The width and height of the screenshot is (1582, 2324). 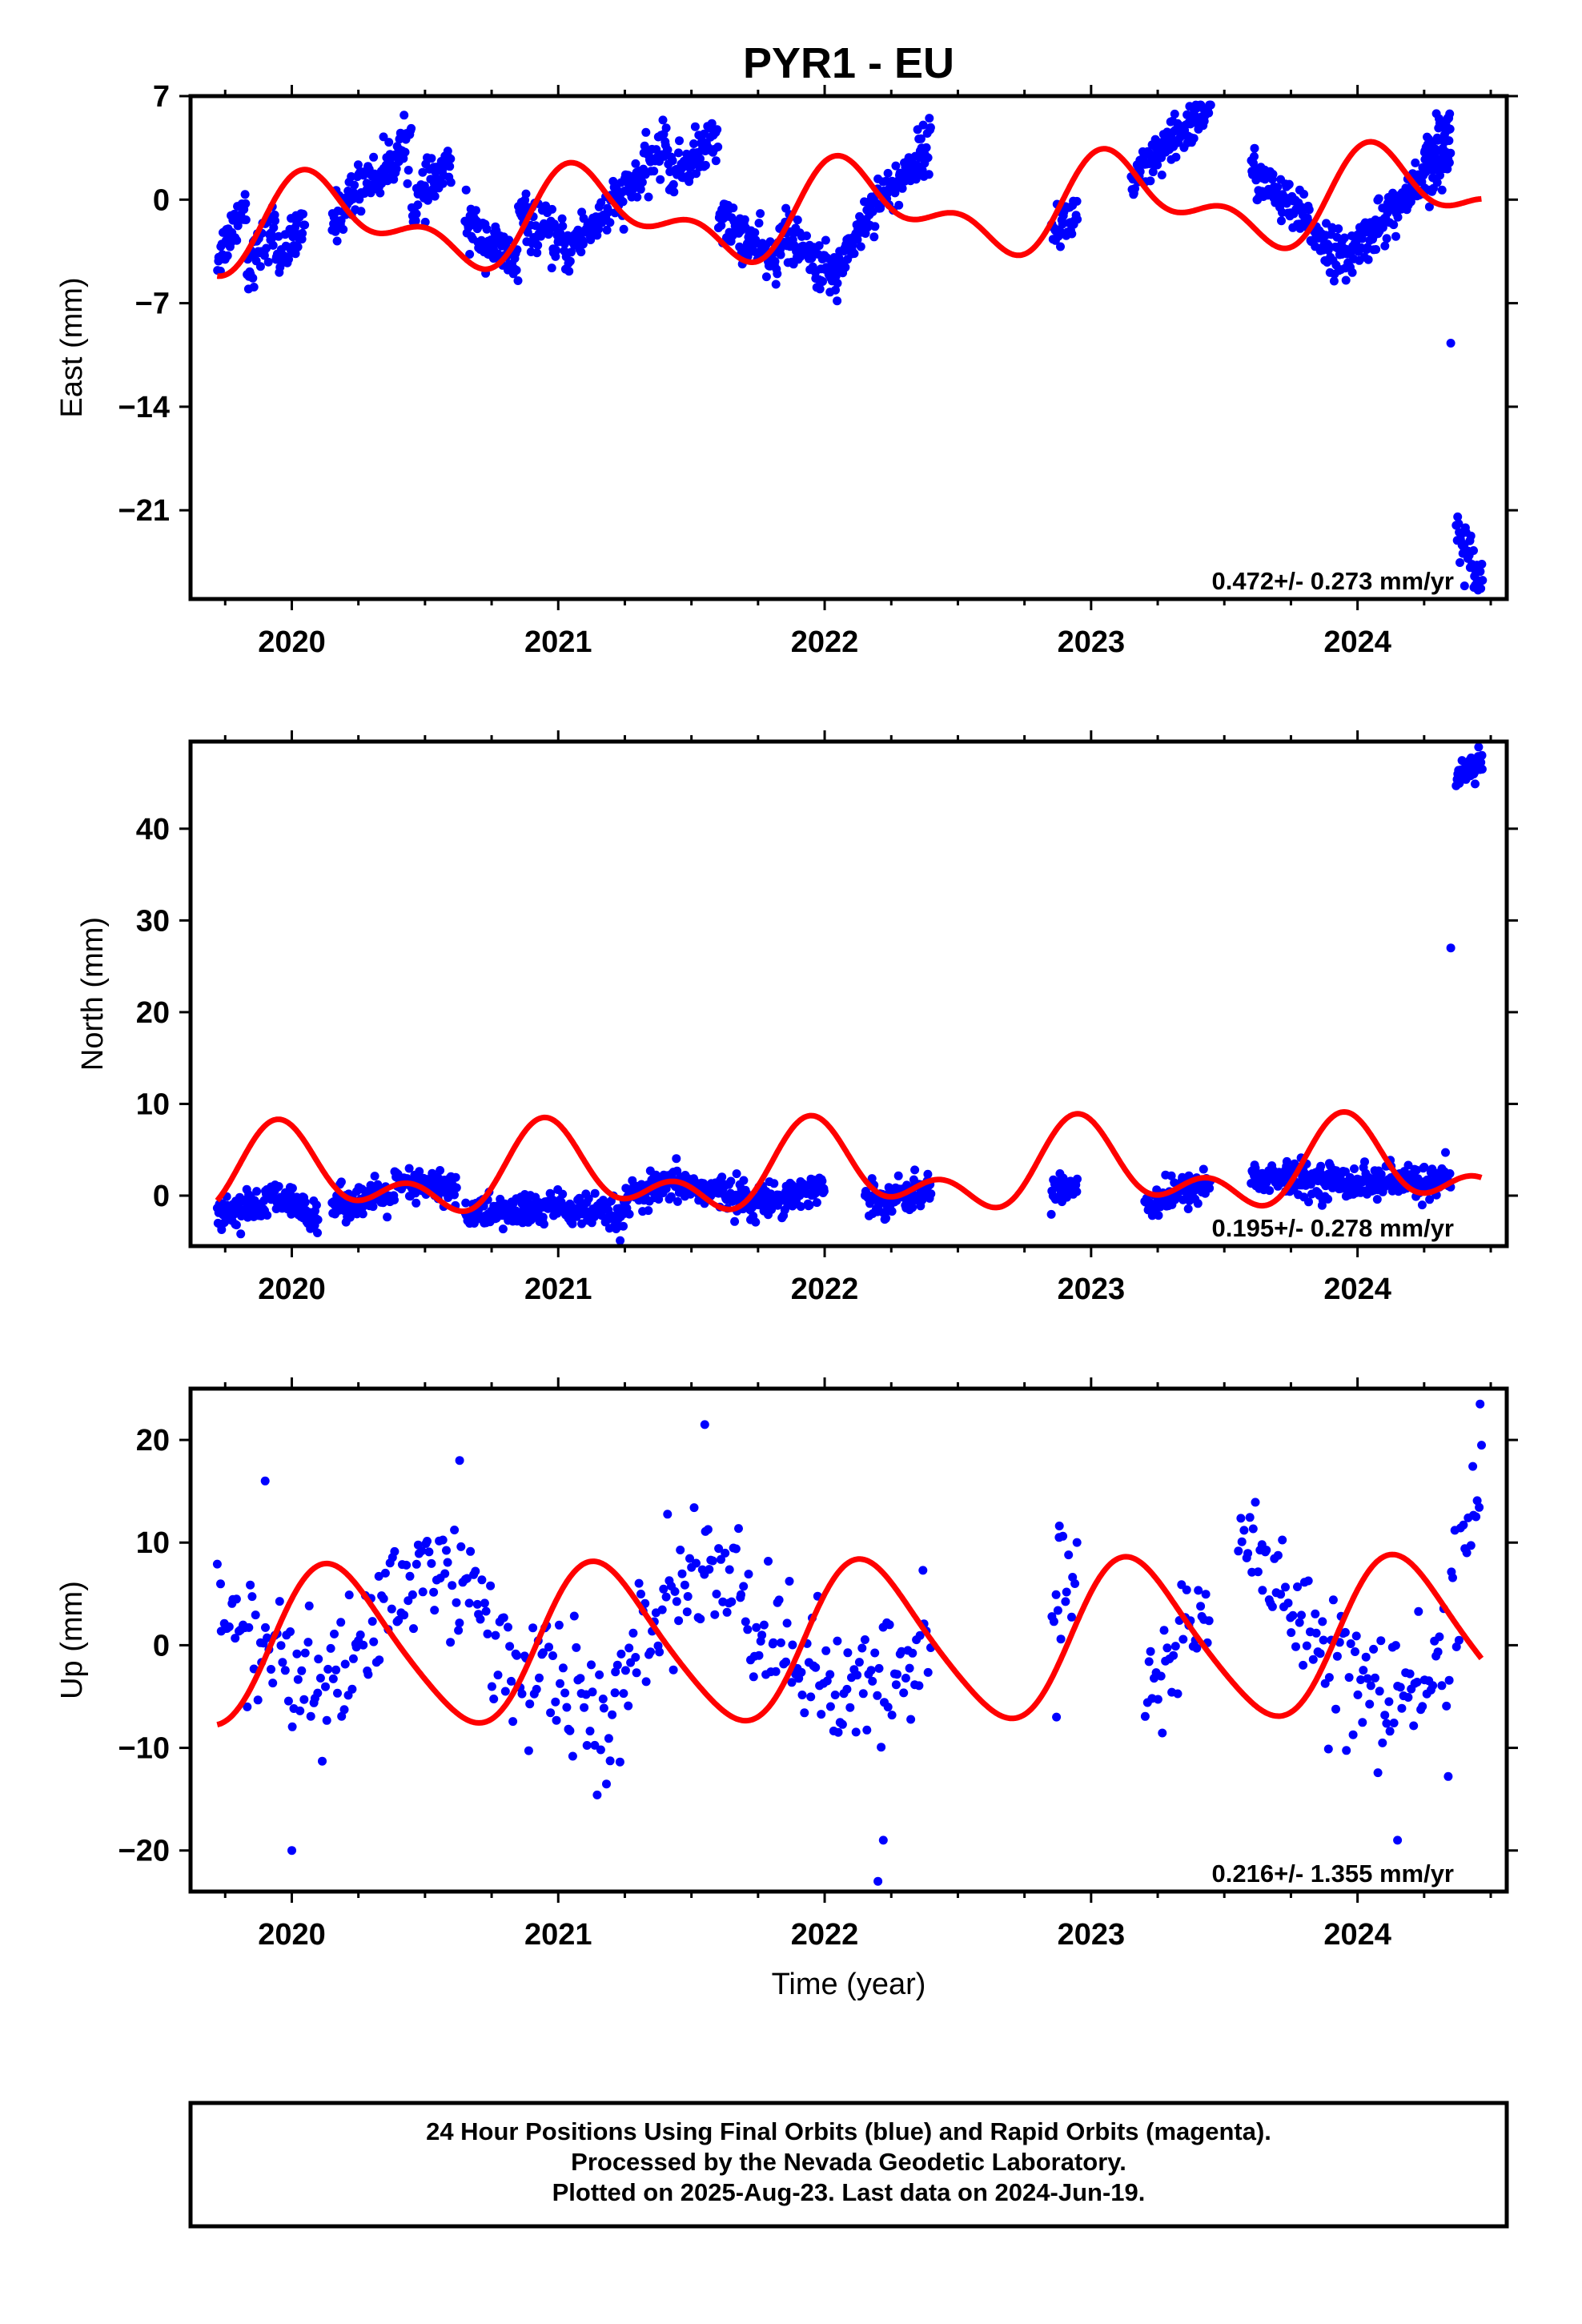 I want to click on east-outlier-point, so click(x=1451, y=343).